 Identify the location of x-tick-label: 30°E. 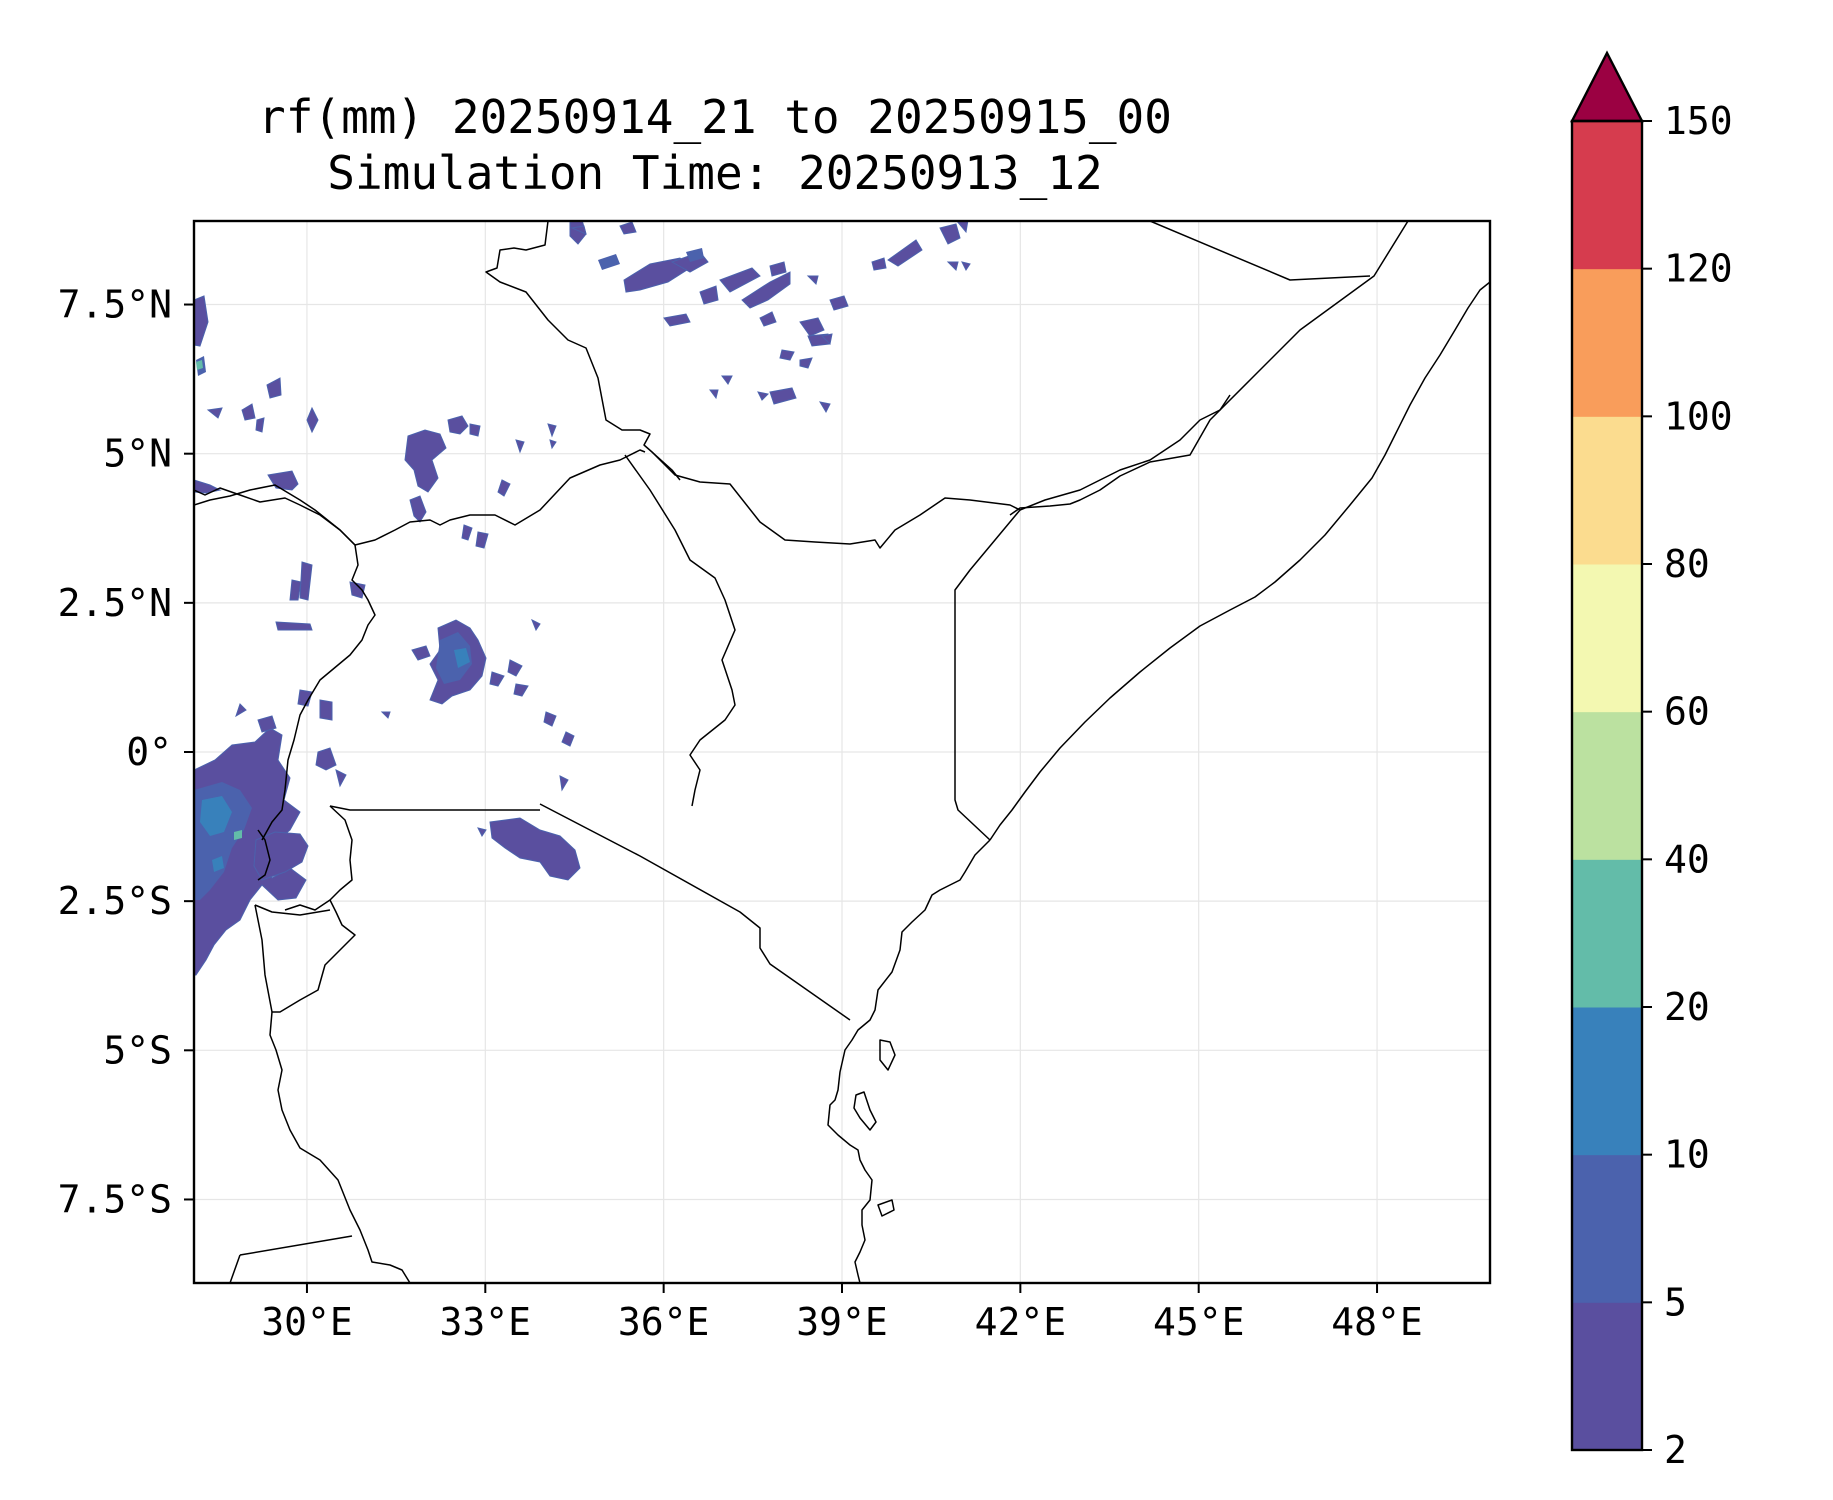
(307, 1322).